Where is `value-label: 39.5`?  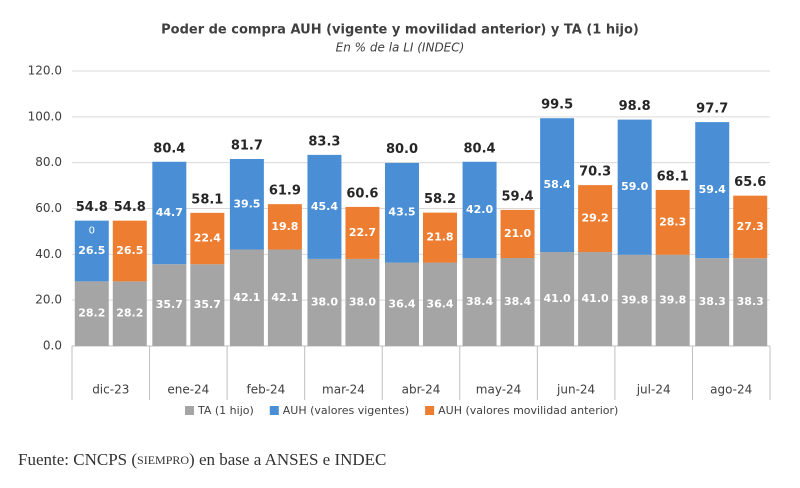
value-label: 39.5 is located at coordinates (246, 203).